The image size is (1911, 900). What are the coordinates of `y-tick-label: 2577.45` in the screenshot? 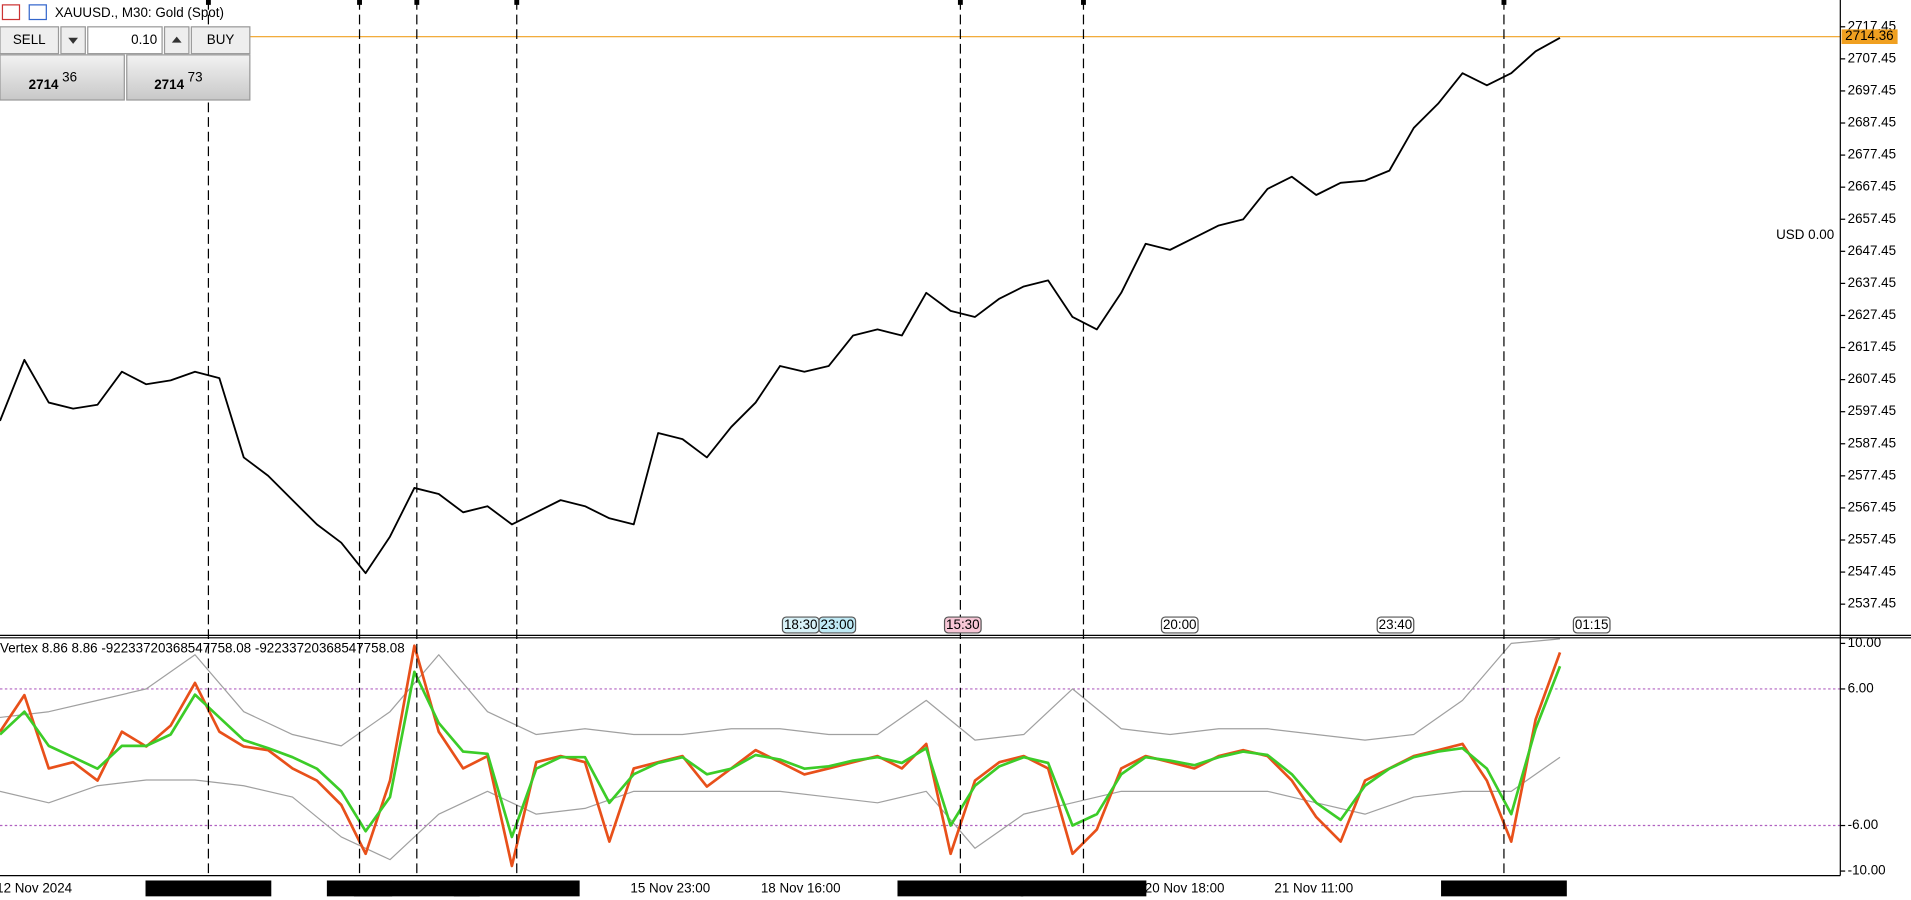 It's located at (1872, 474).